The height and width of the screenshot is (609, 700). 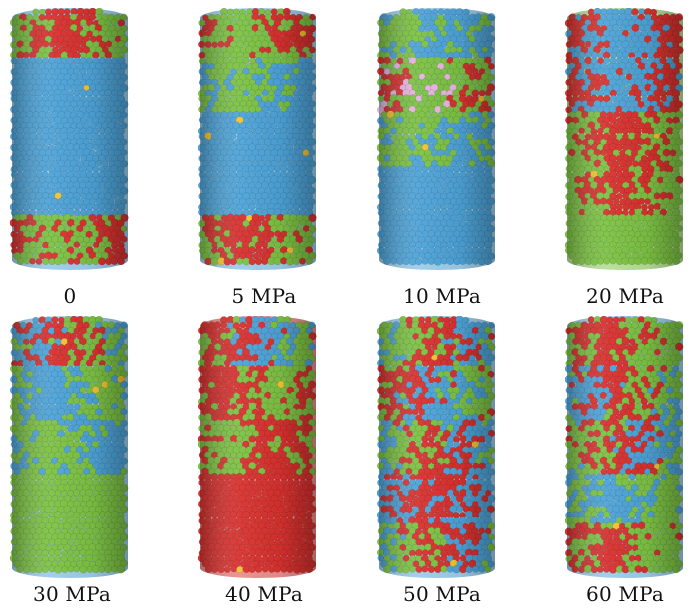 I want to click on panel-label: 60 MPa, so click(x=625, y=594).